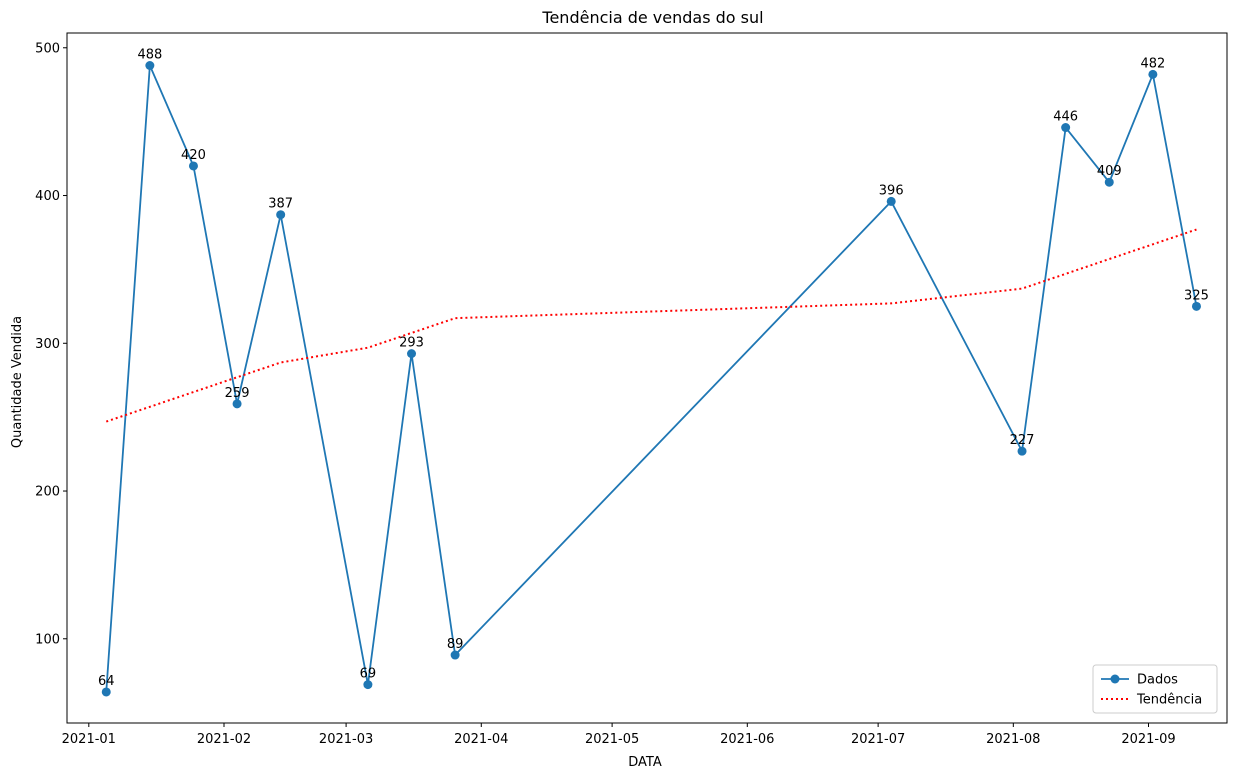 This screenshot has height=778, width=1238. I want to click on data-label: 420, so click(193, 155).